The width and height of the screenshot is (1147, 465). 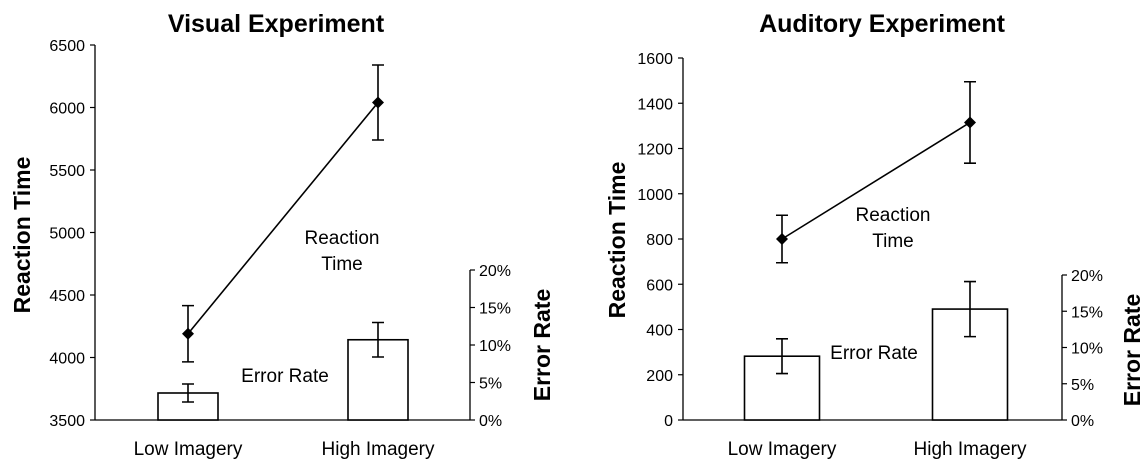 What do you see at coordinates (67, 421) in the screenshot?
I see `left-tick-label: 3500` at bounding box center [67, 421].